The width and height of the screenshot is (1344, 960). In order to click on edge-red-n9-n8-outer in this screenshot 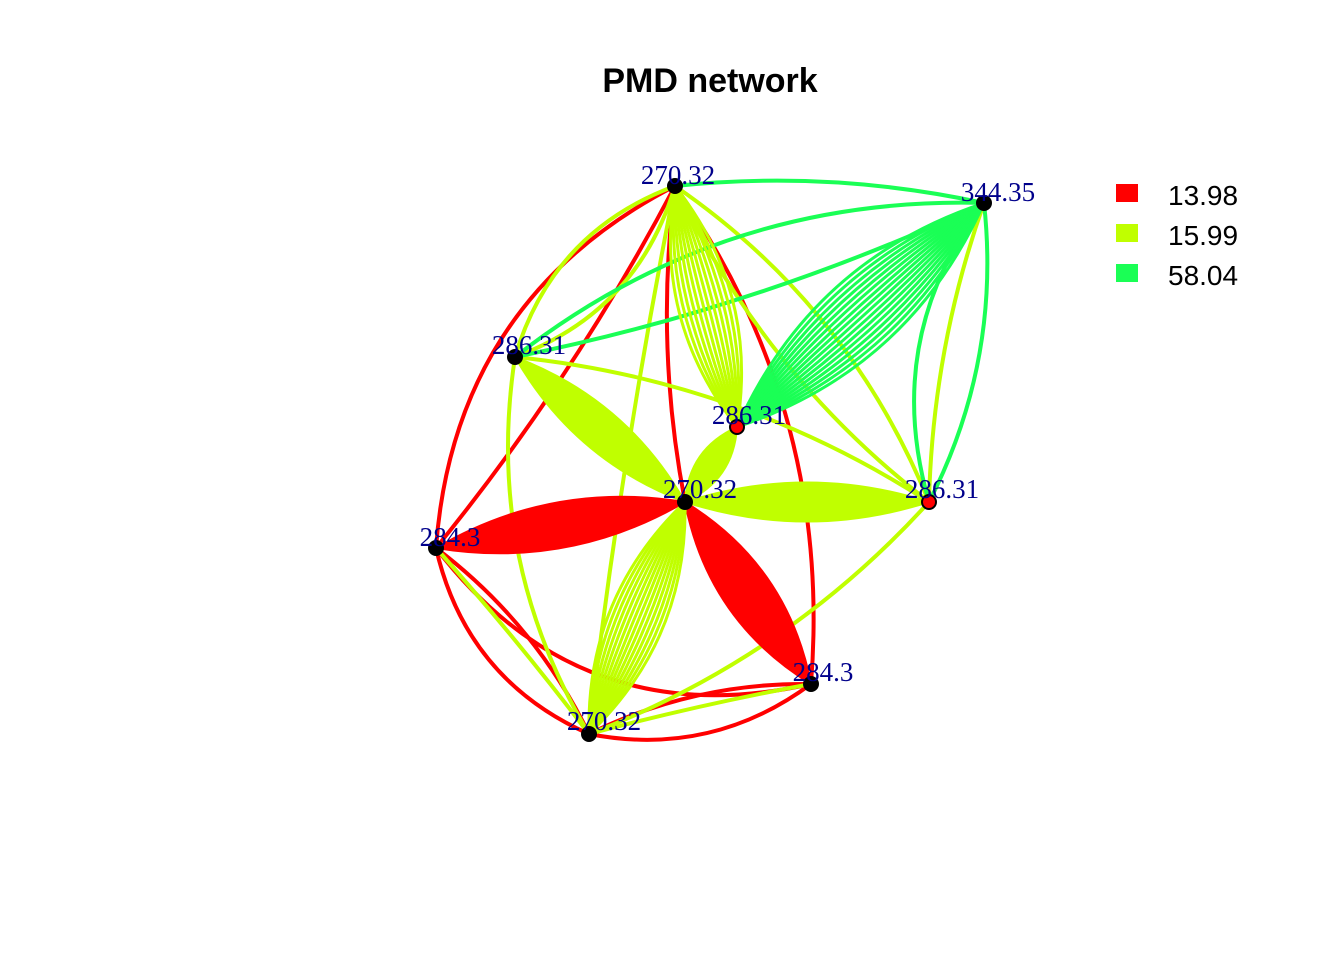, I will do `click(700, 712)`.